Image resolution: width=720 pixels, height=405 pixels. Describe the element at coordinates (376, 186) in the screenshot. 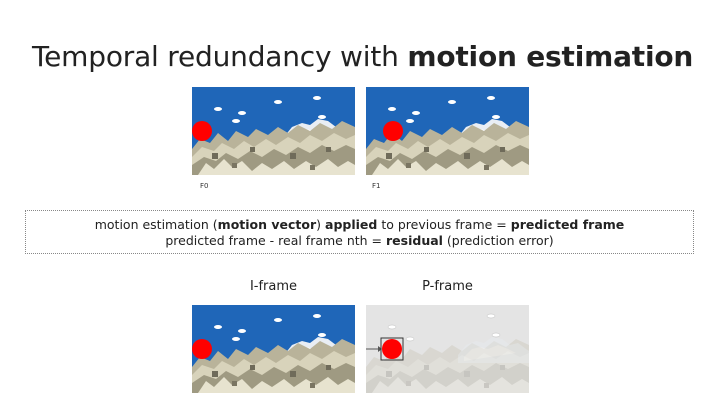

I see `frame-f1-label: F1` at that location.